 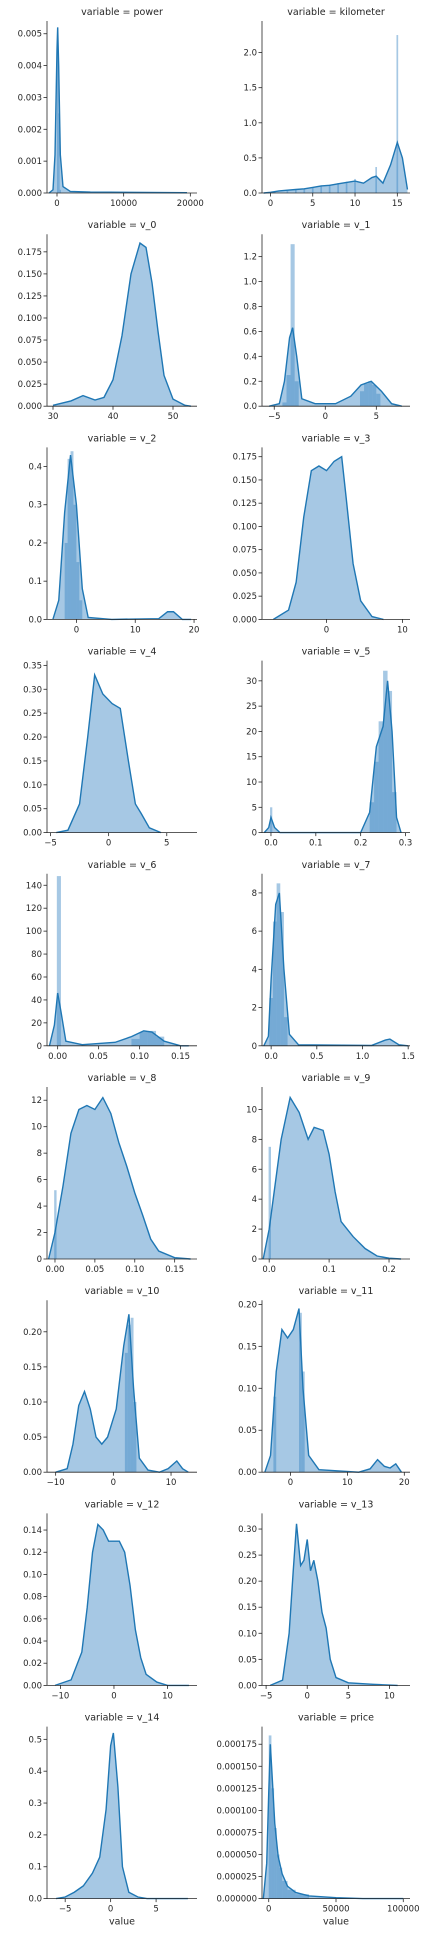 I want to click on x-tick-label: 5, so click(x=166, y=844).